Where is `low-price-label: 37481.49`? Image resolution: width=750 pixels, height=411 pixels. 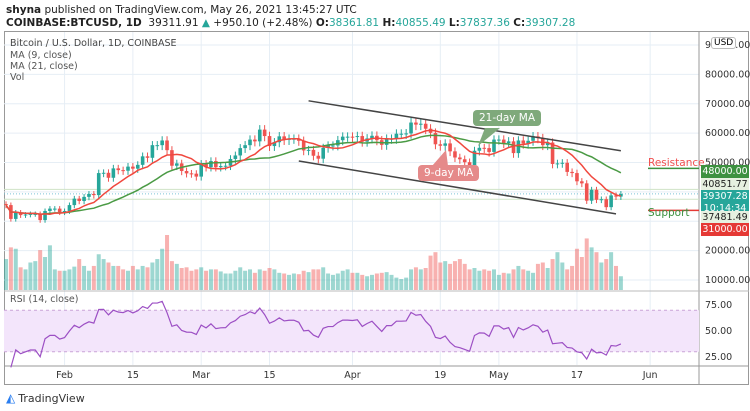 low-price-label: 37481.49 is located at coordinates (725, 217).